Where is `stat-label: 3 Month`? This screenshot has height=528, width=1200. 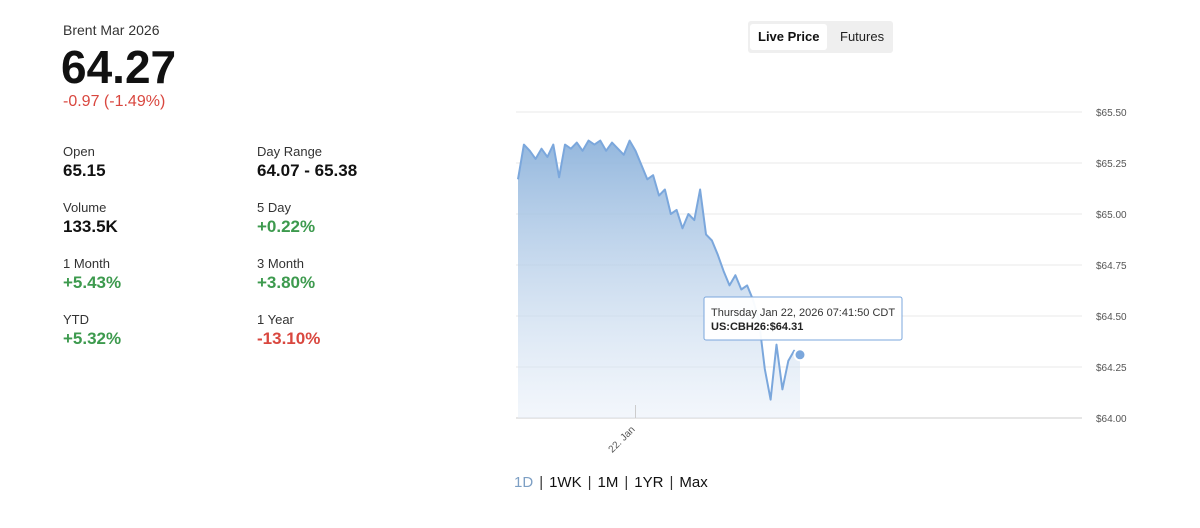 stat-label: 3 Month is located at coordinates (280, 263).